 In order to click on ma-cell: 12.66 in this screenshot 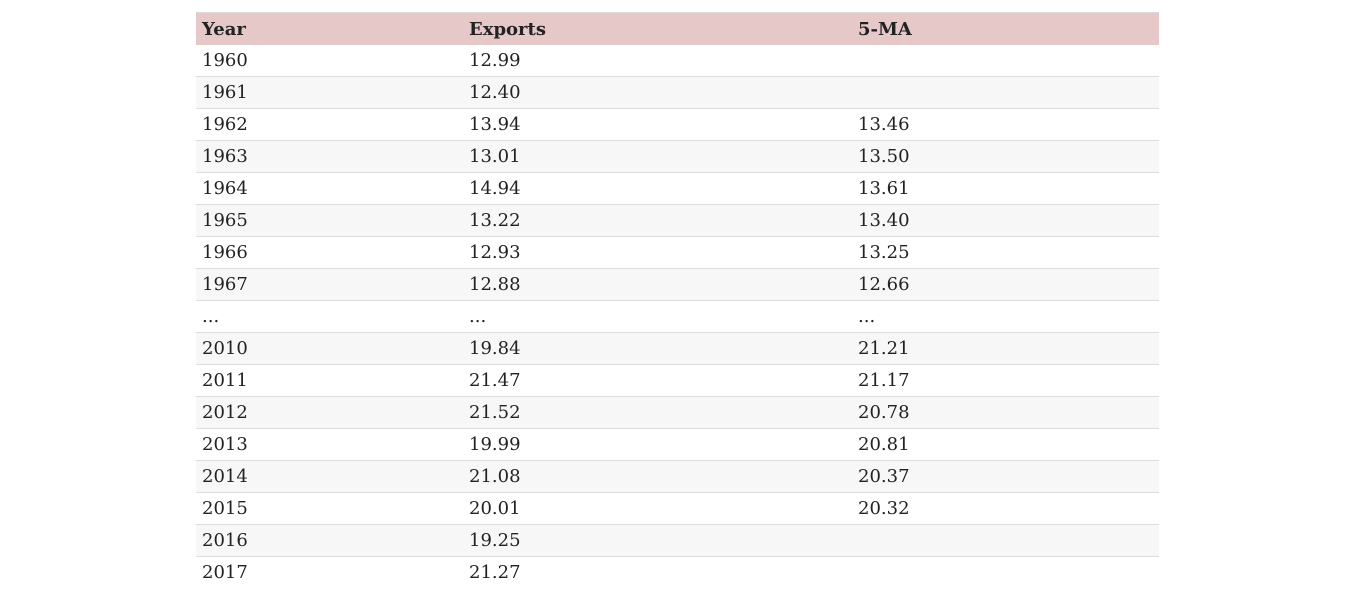, I will do `click(1005, 284)`.